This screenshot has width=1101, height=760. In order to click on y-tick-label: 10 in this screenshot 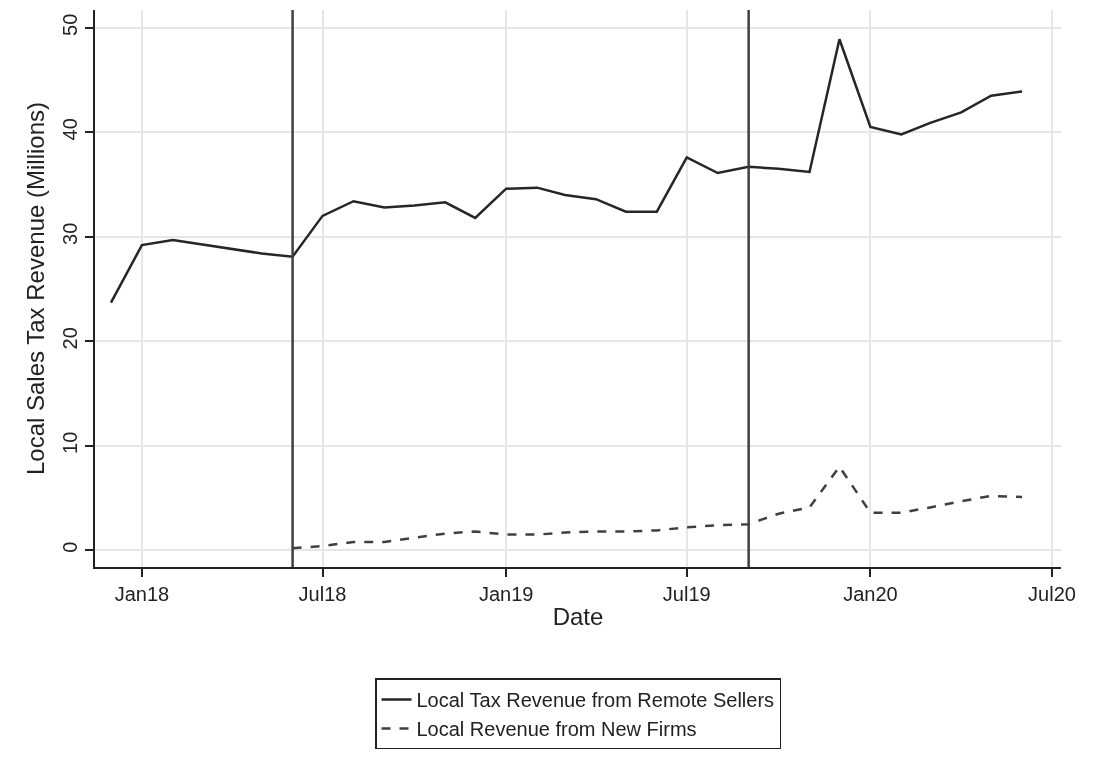, I will do `click(70, 442)`.